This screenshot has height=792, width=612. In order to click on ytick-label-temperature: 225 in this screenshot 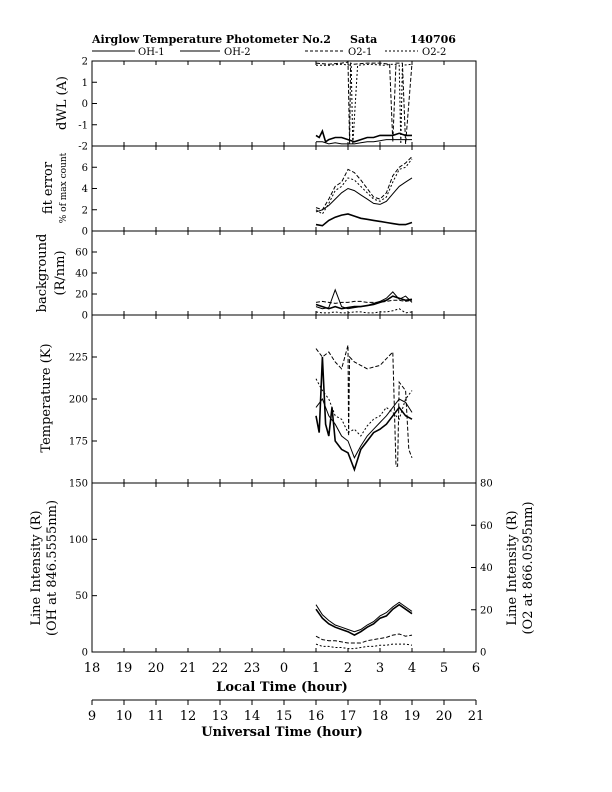, I will do `click(78, 358)`.